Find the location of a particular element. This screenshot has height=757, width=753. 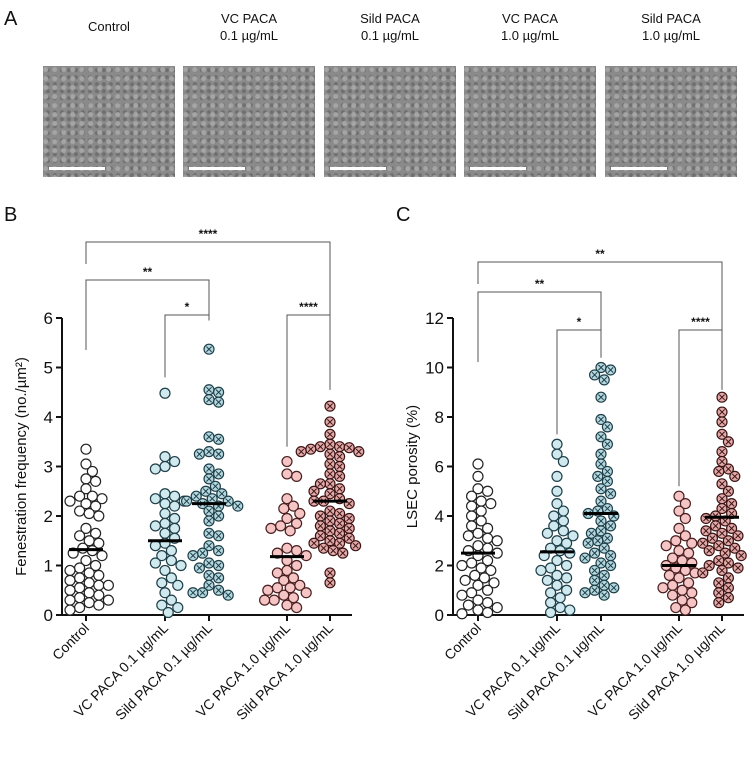

y-tick-label: 0 is located at coordinates (48, 615).